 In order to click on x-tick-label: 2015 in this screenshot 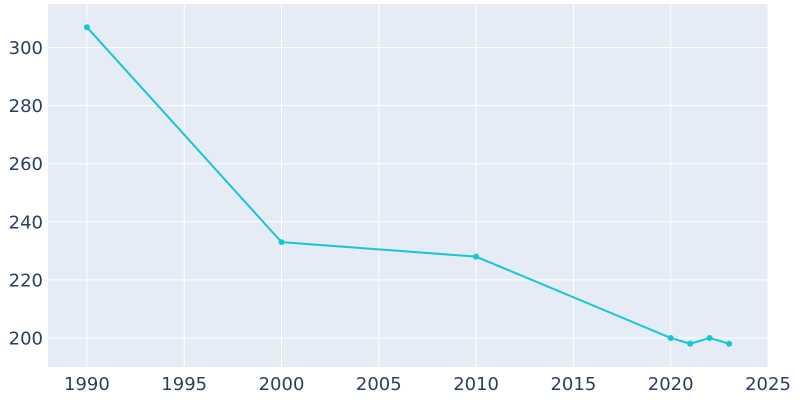, I will do `click(573, 384)`.